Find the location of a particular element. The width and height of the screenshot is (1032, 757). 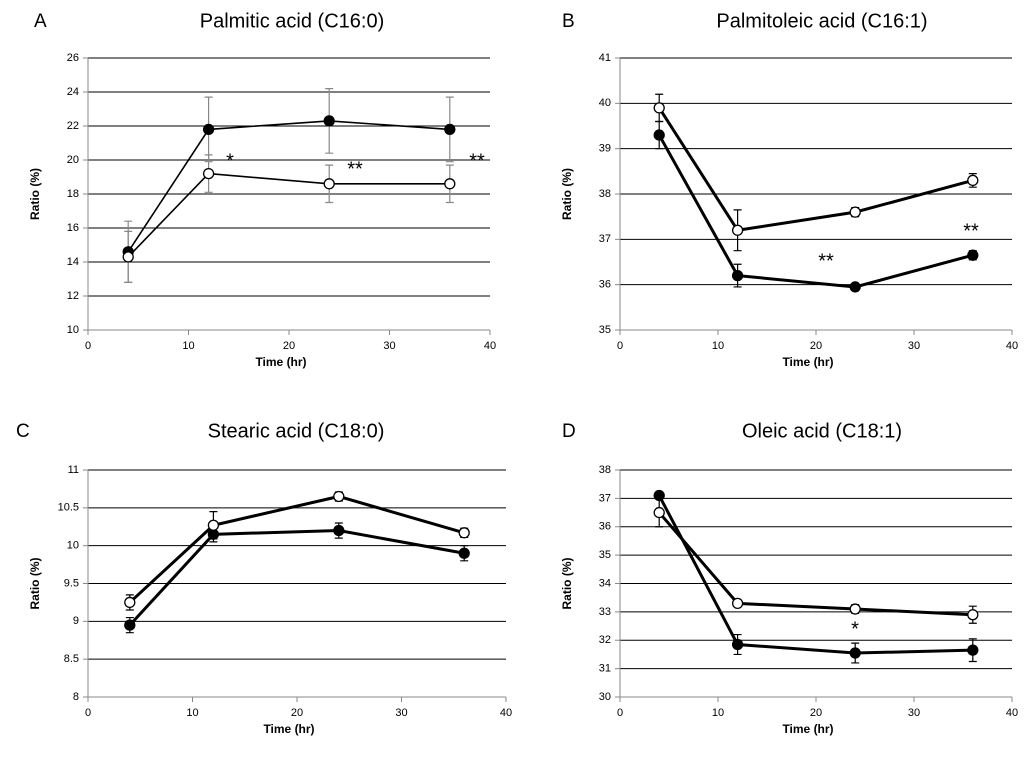

y-tick-label: 22 is located at coordinates (73, 126).